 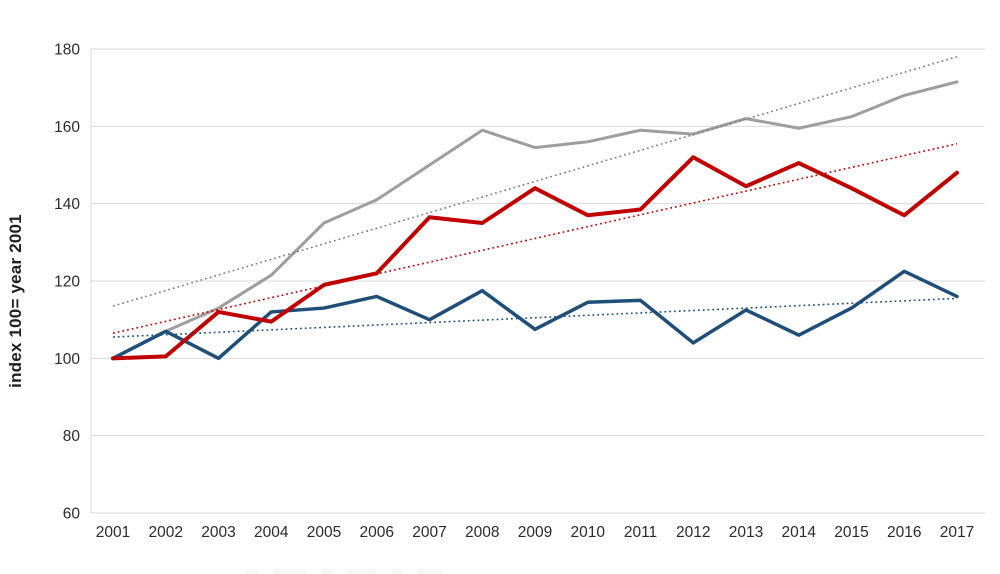 I want to click on y-tick-label: 100, so click(x=67, y=359).